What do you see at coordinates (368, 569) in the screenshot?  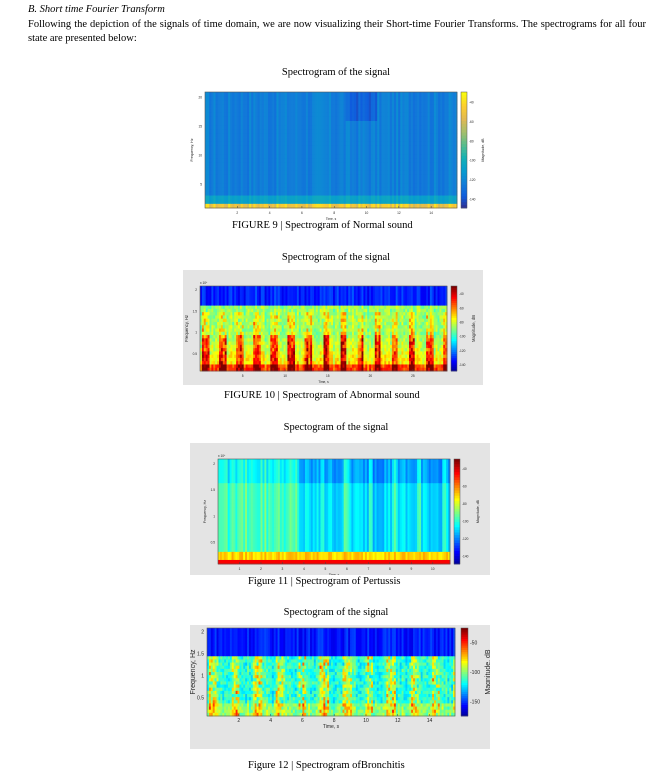 I see `fig11-x-tick: 7` at bounding box center [368, 569].